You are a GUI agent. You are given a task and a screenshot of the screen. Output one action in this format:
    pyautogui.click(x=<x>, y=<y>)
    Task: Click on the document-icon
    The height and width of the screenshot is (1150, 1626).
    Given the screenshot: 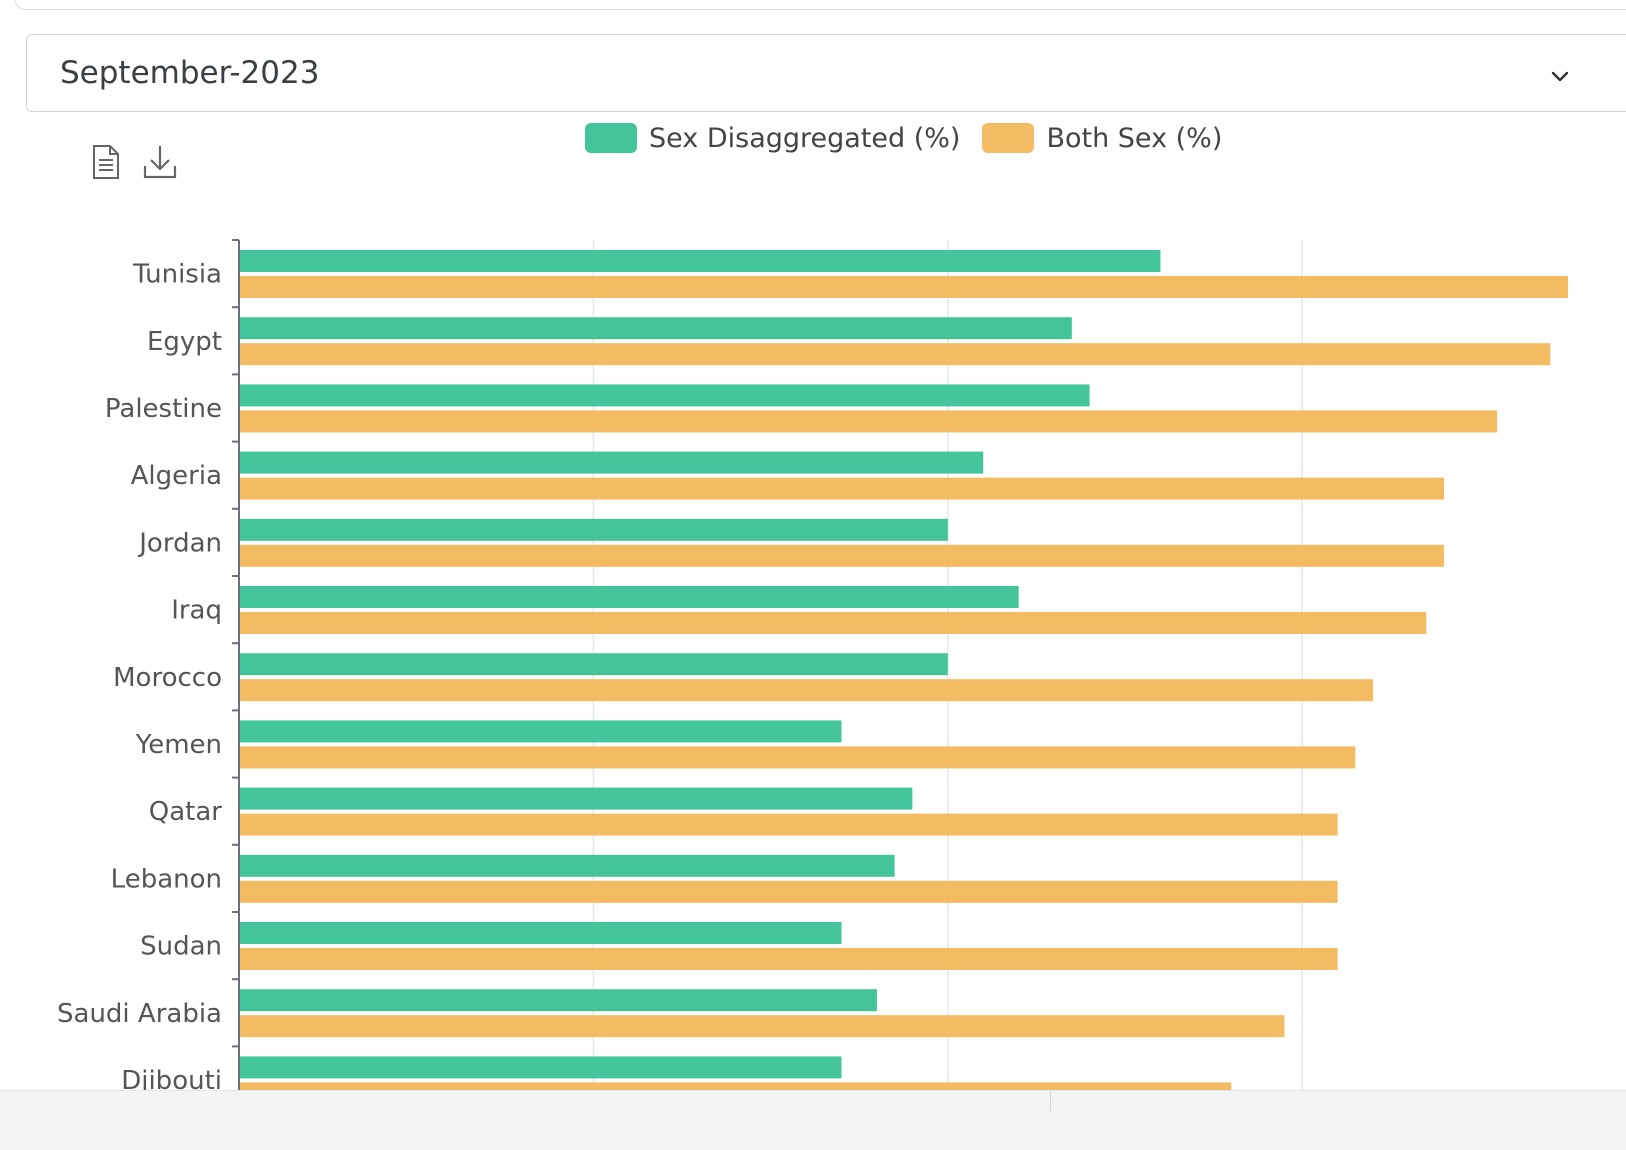 What is the action you would take?
    pyautogui.click(x=106, y=162)
    